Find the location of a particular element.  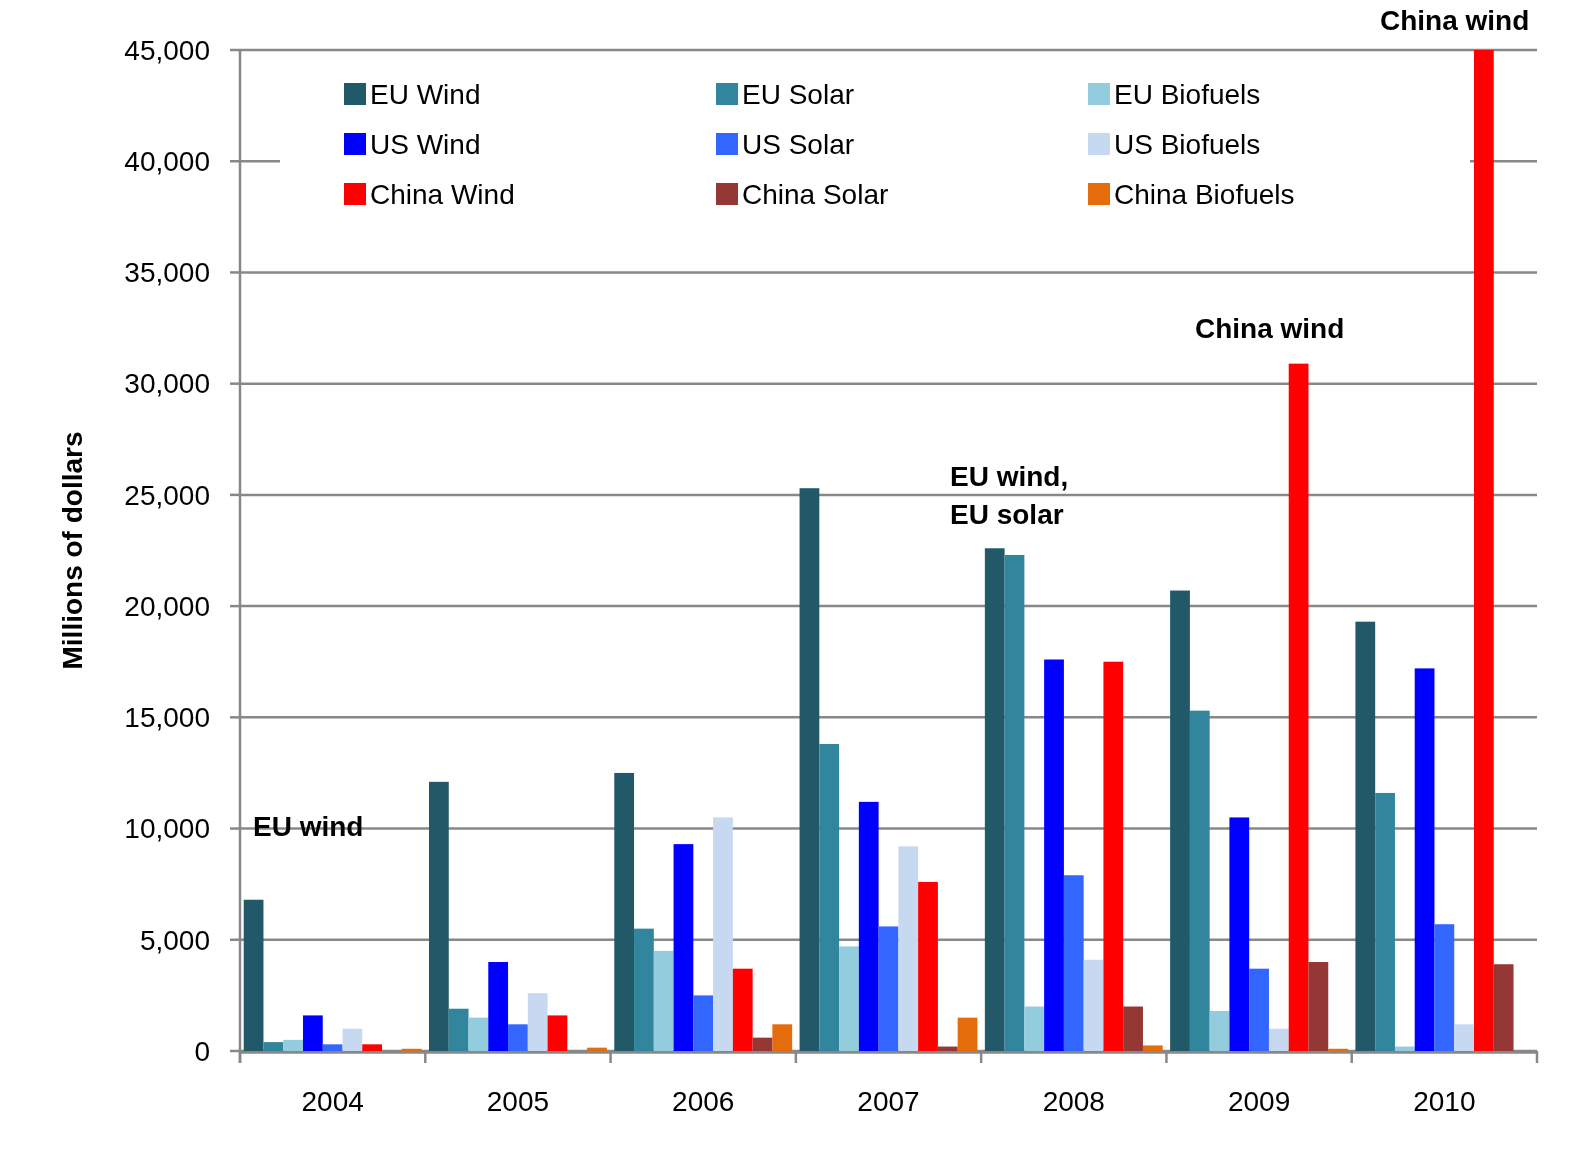

legend-label: China Solar is located at coordinates (815, 194).